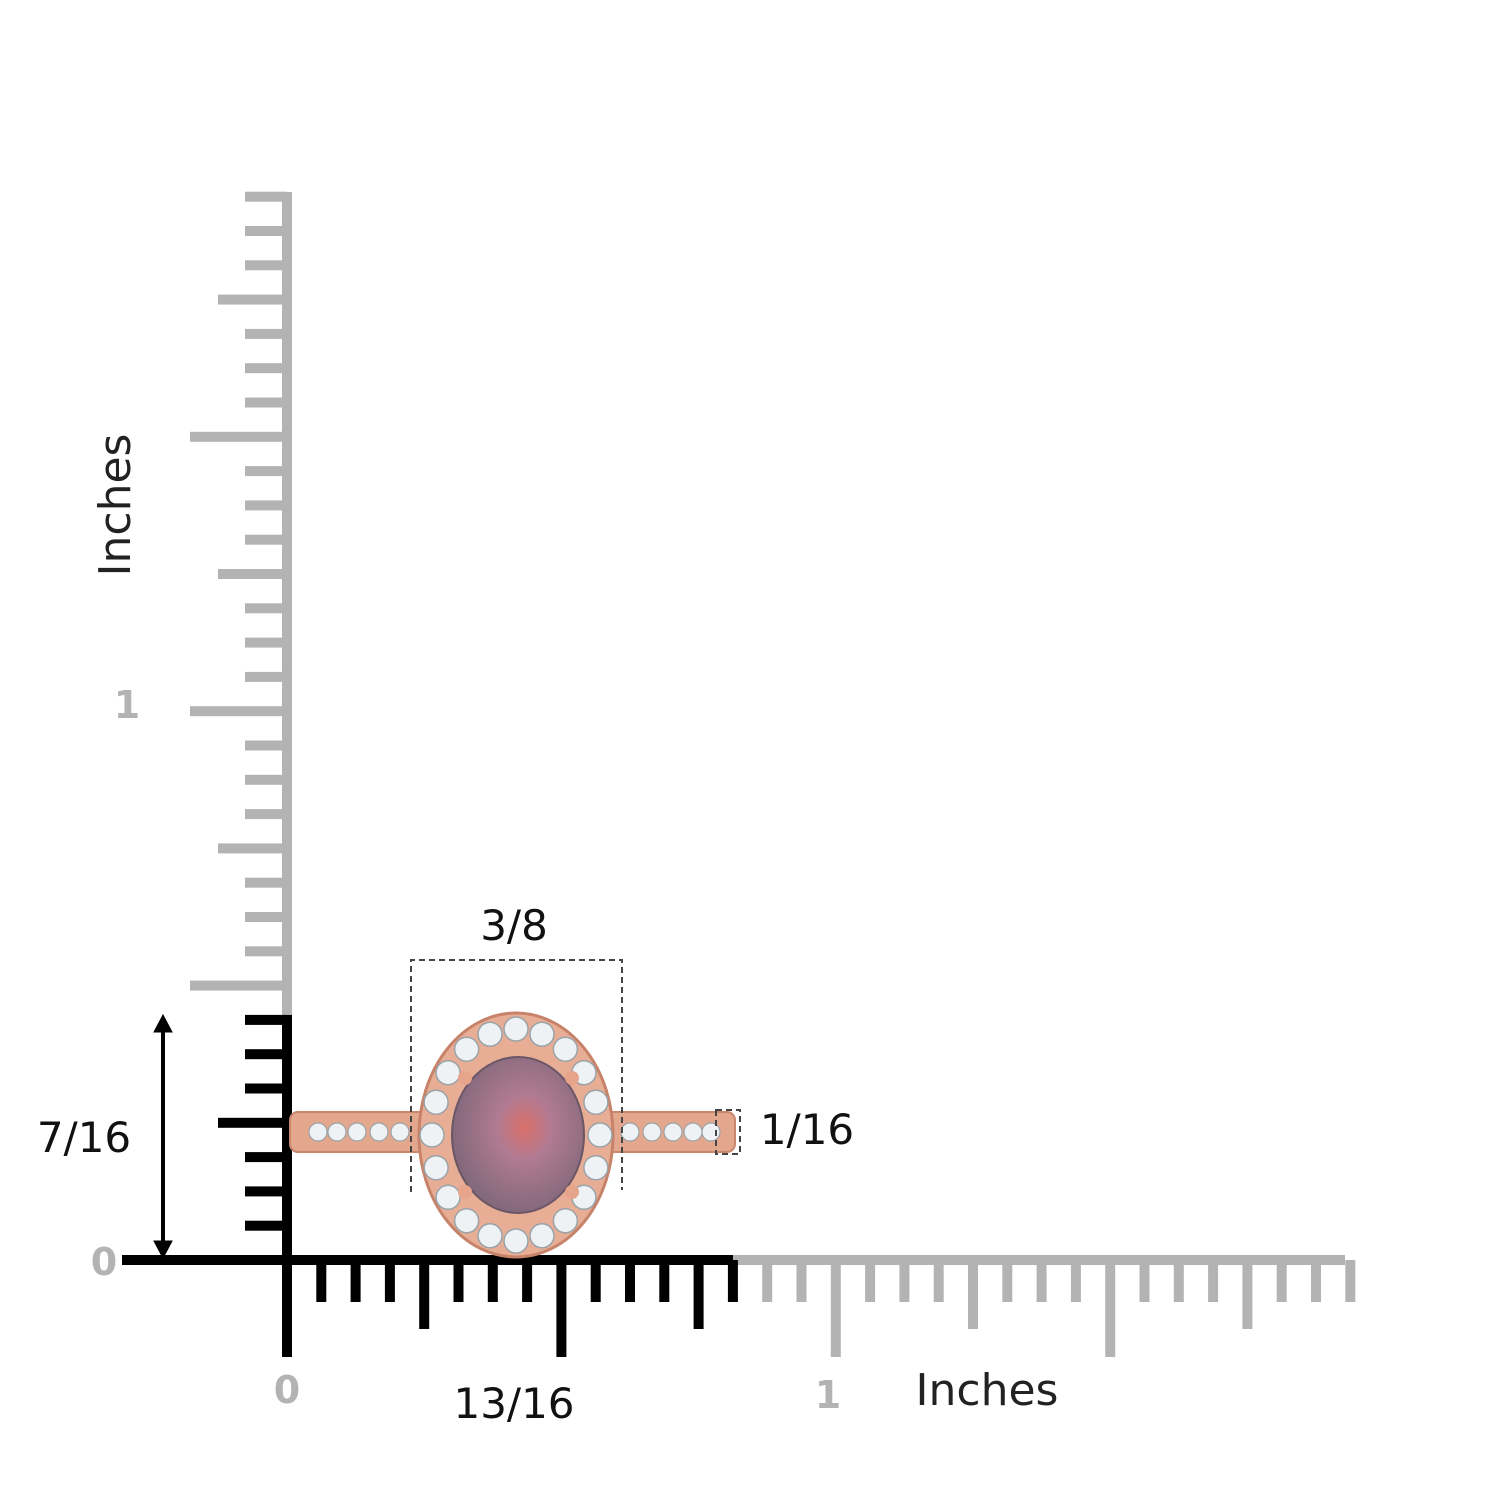 The image size is (1500, 1500). Describe the element at coordinates (575, 1075) in the screenshot. I see `dimension-guides` at that location.